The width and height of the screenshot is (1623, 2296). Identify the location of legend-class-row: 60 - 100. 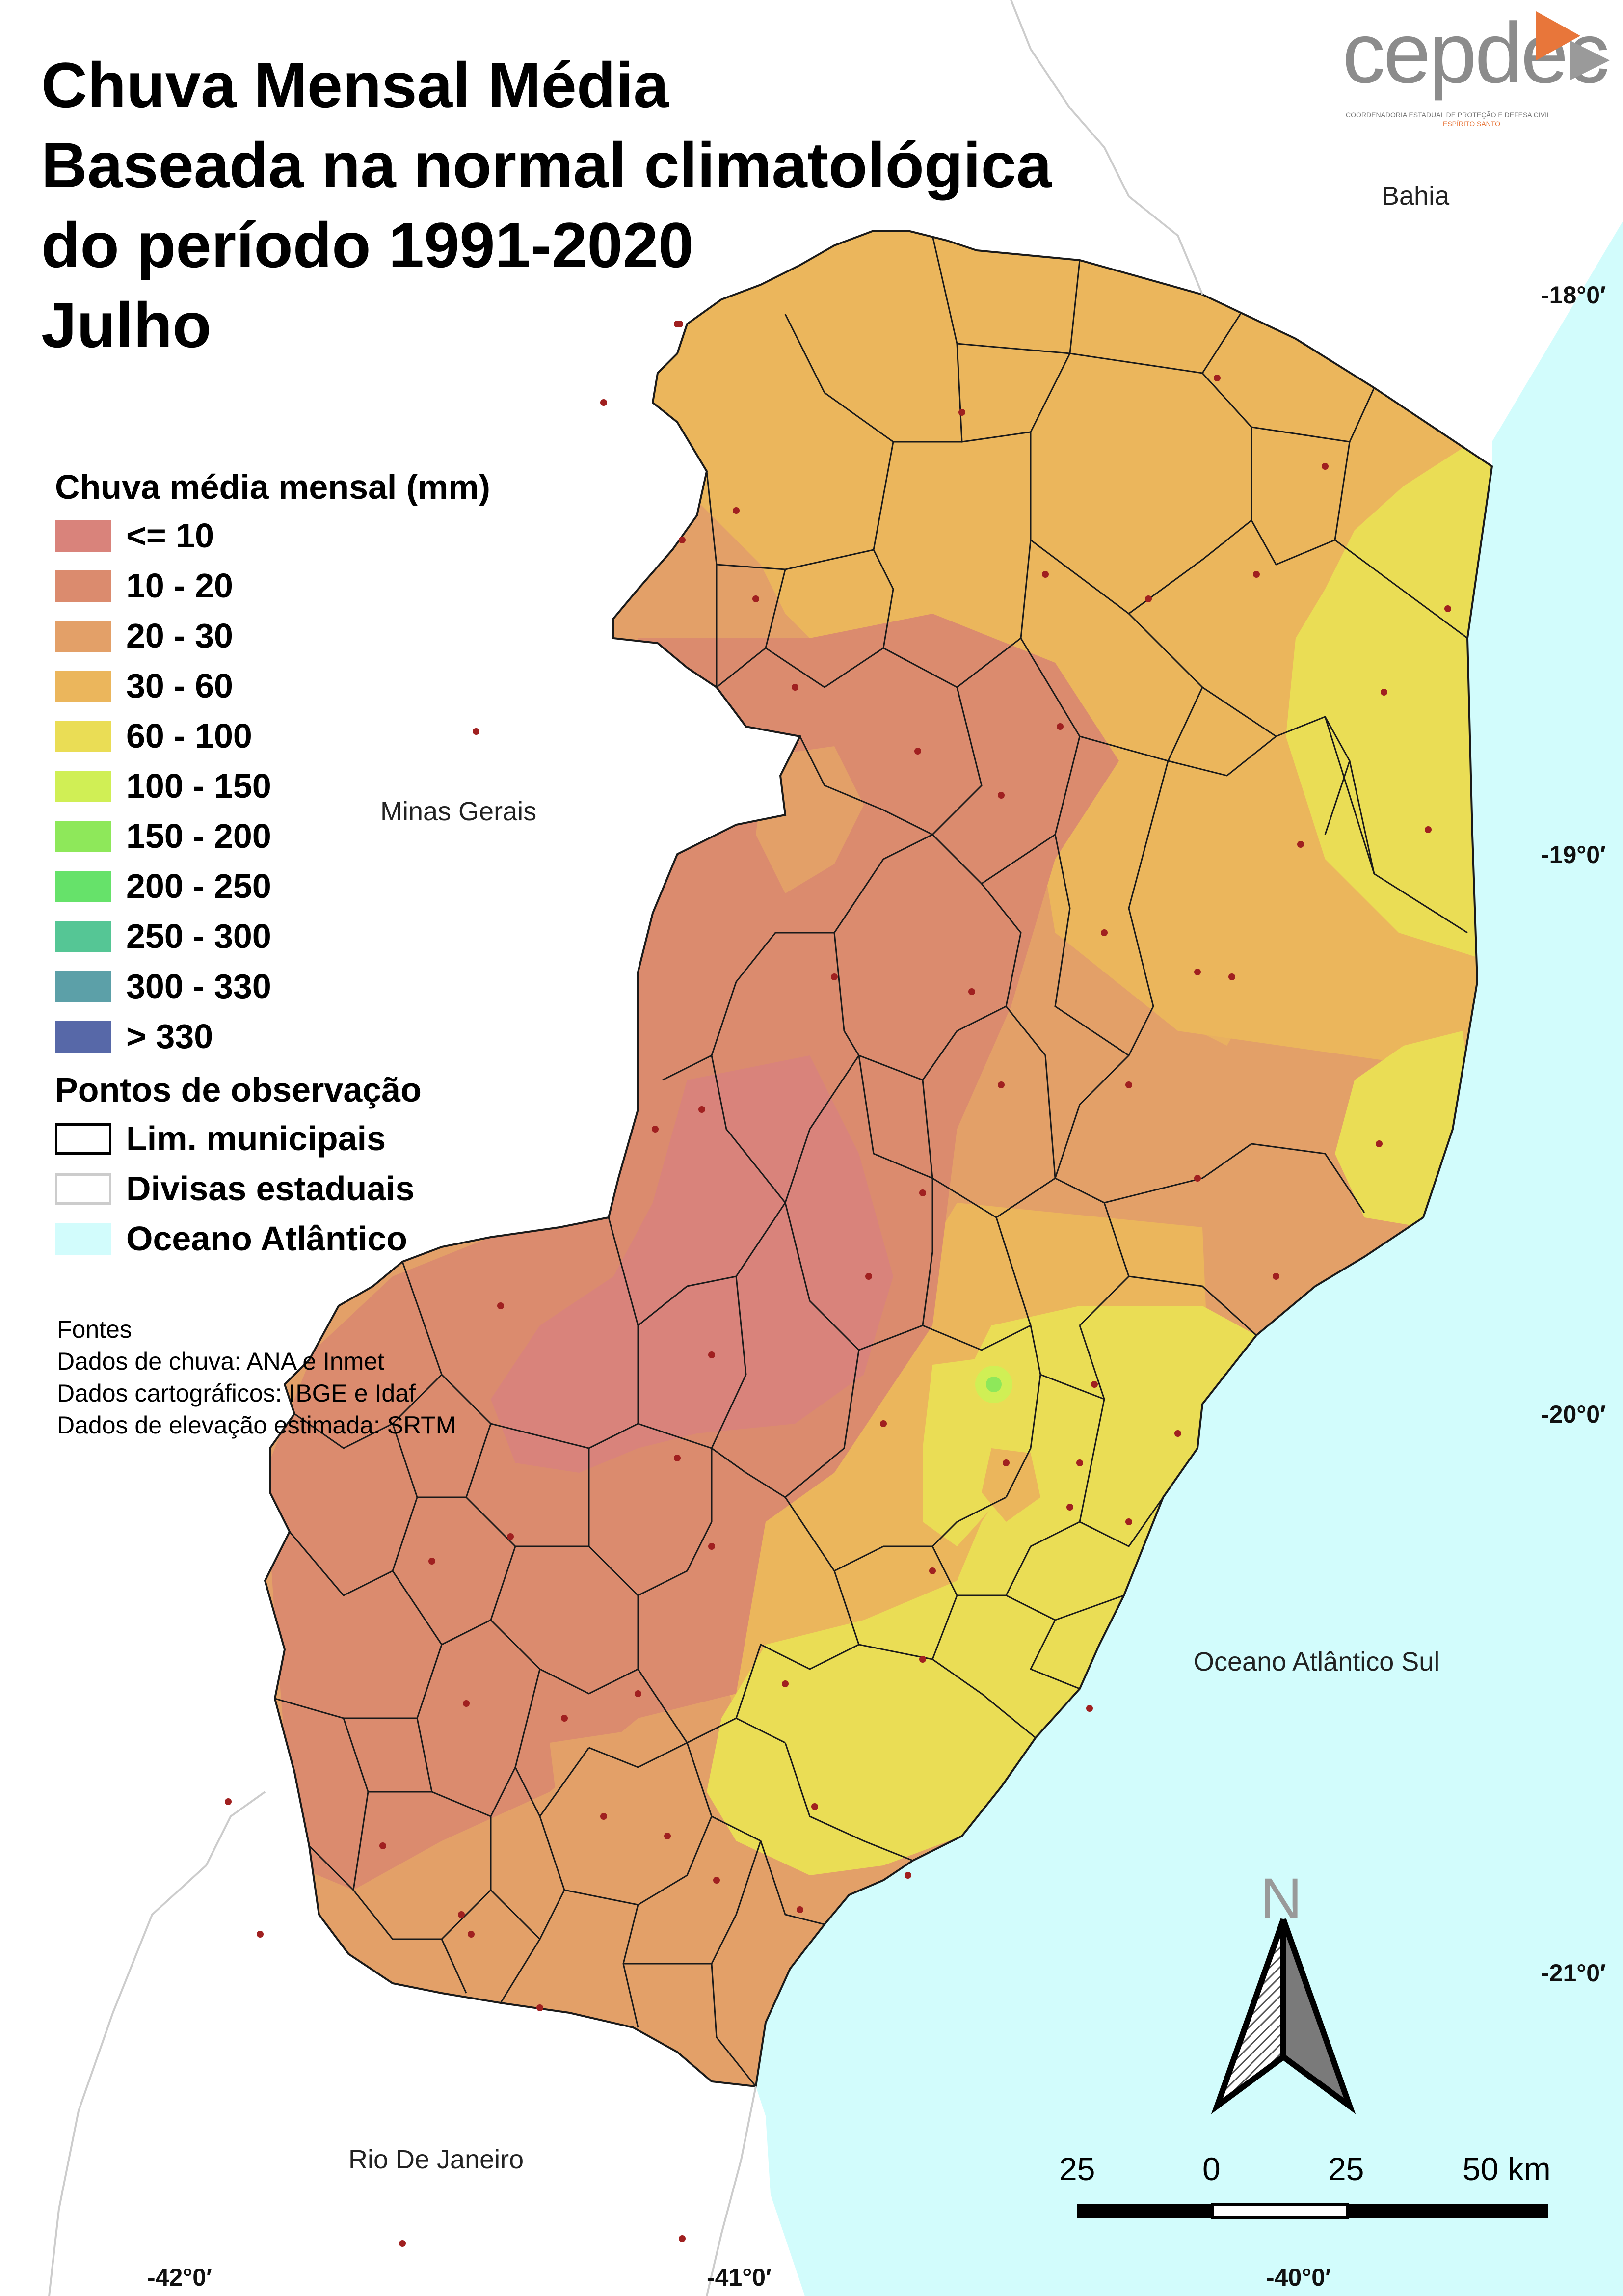
(273, 737).